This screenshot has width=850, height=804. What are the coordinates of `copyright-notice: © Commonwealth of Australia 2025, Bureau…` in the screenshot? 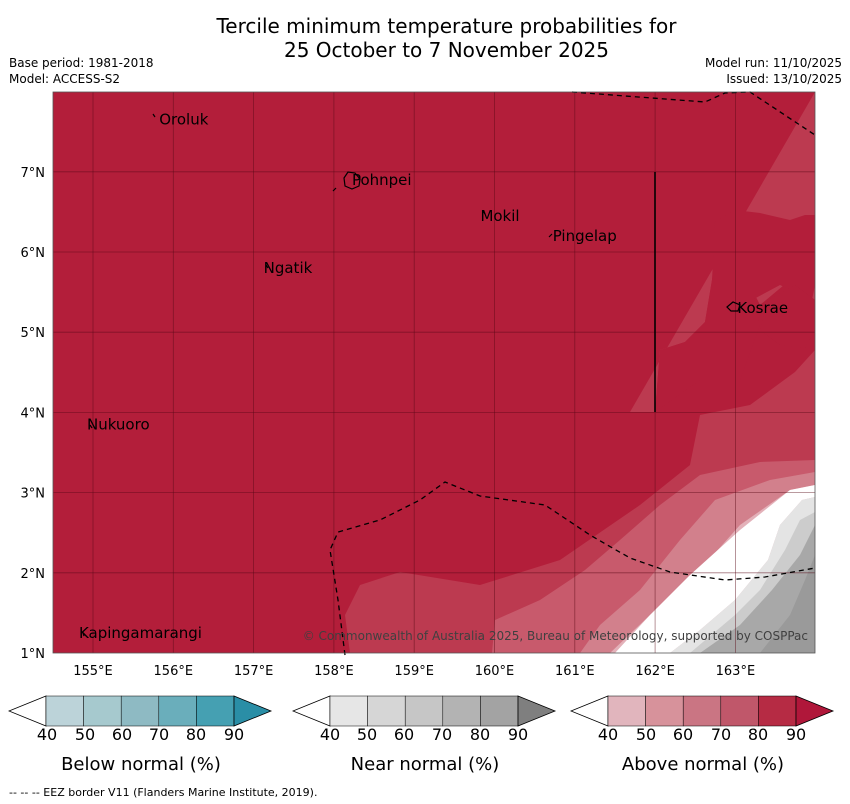 It's located at (555, 636).